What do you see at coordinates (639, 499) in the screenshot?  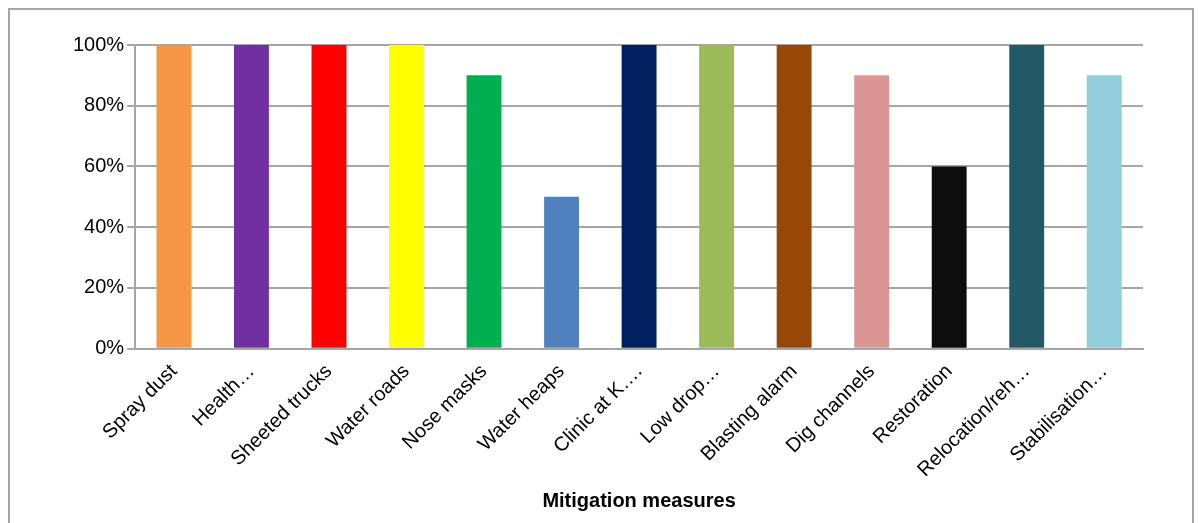 I see `x-axis-title: Mitigation measures` at bounding box center [639, 499].